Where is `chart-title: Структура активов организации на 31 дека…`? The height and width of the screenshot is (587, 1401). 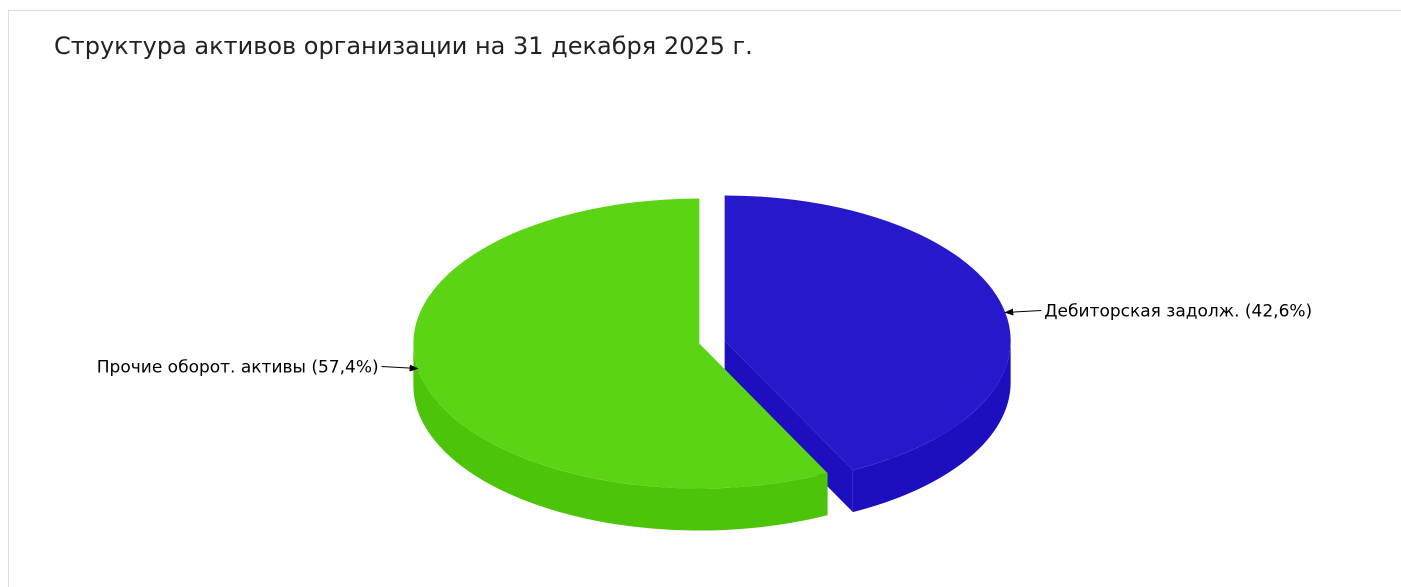 chart-title: Структура активов организации на 31 дека… is located at coordinates (403, 46).